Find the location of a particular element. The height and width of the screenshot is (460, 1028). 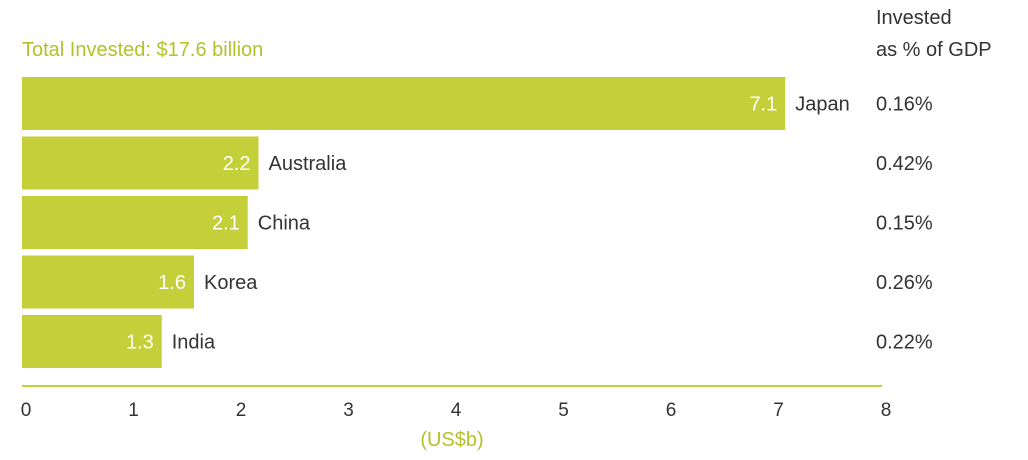

gdp-percent-value: 0.16% is located at coordinates (904, 105).